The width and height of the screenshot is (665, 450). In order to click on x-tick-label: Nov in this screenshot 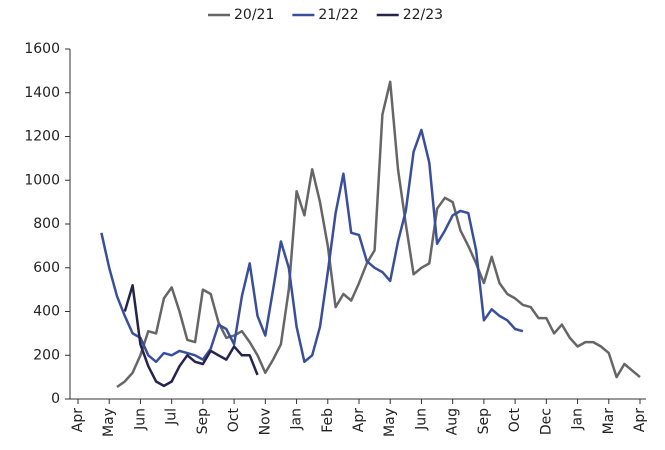, I will do `click(265, 421)`.